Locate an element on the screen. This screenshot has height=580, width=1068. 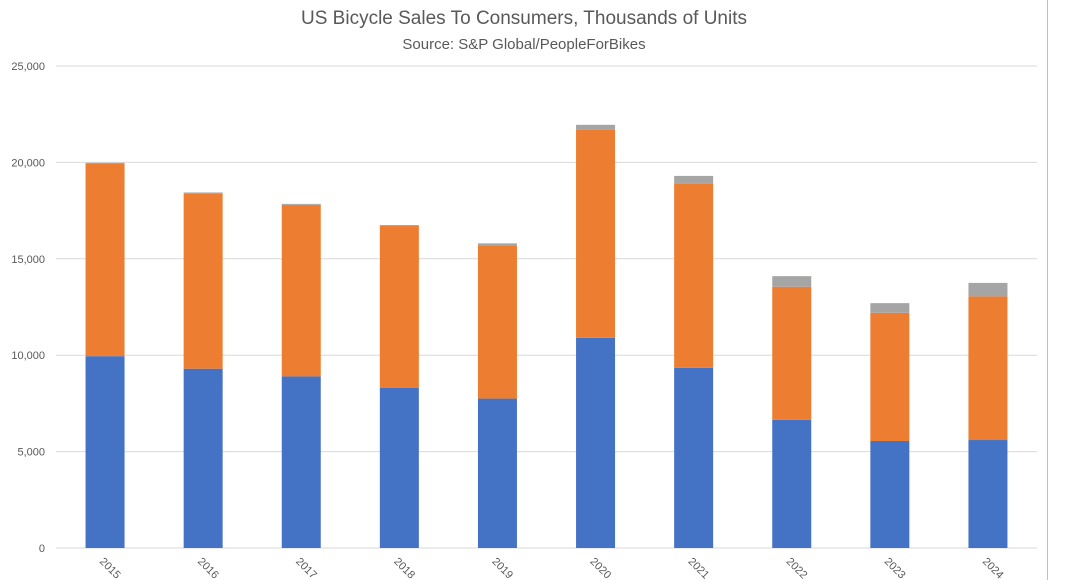
x-tick-label: 2019 is located at coordinates (502, 568).